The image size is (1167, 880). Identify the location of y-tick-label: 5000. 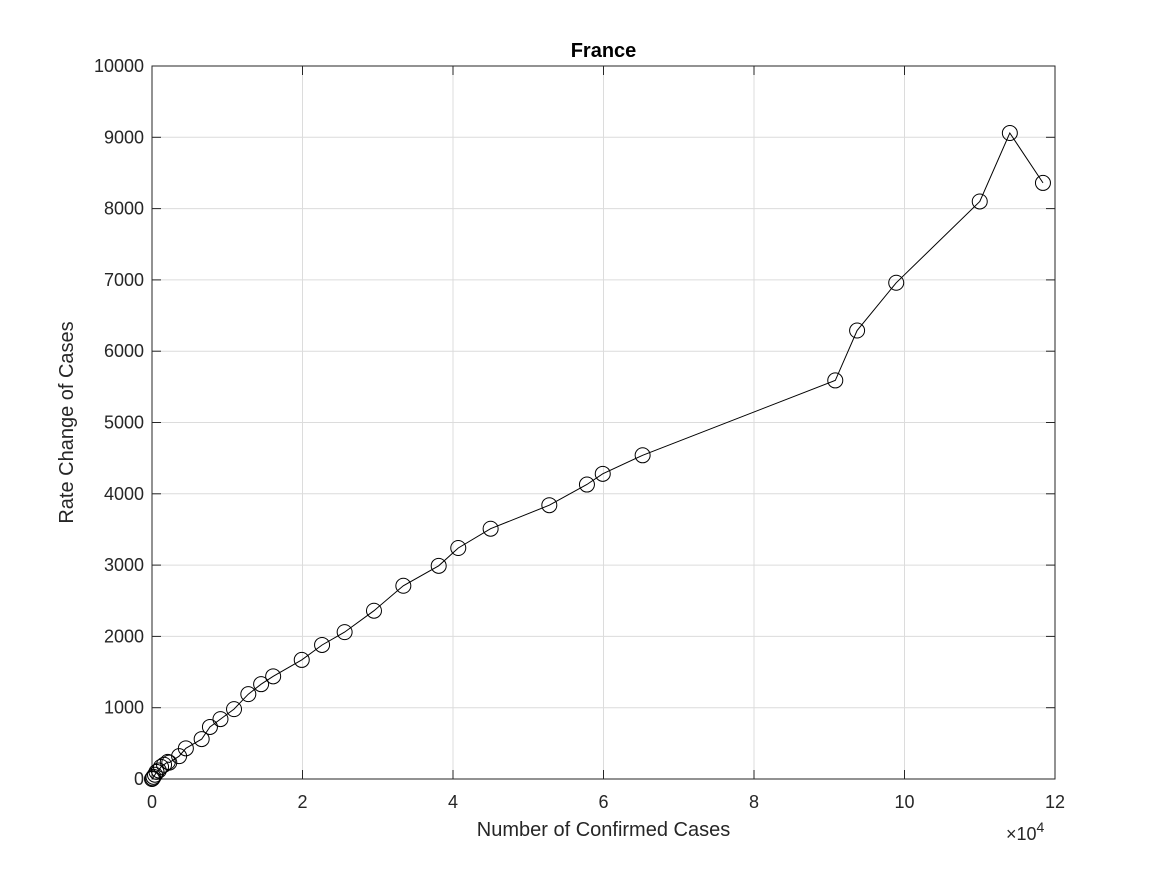
(124, 423).